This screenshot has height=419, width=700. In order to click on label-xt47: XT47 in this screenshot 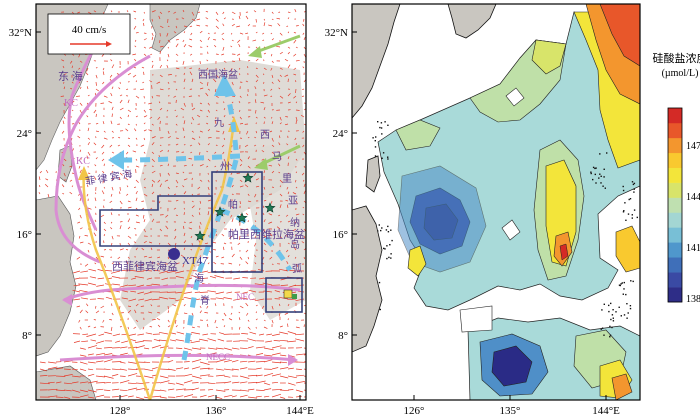, I will do `click(195, 261)`.